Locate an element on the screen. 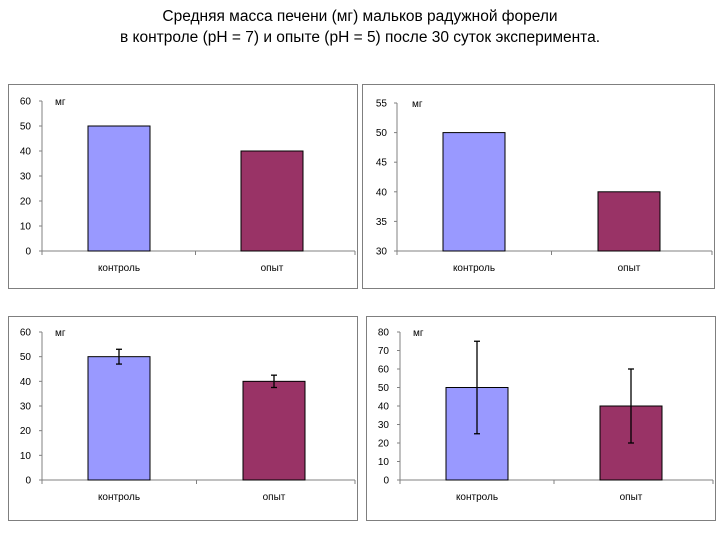 This screenshot has height=540, width=720. y-tick-label: 80 is located at coordinates (384, 333).